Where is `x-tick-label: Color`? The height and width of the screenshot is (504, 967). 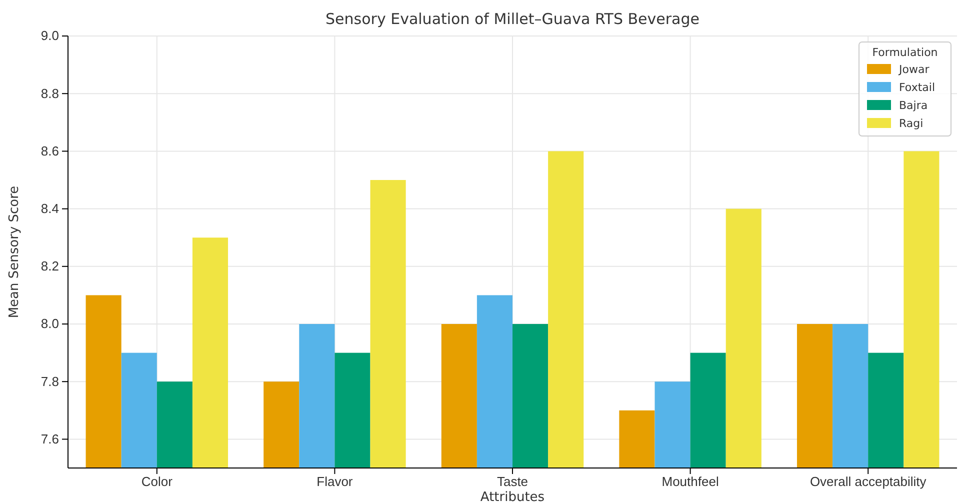 x-tick-label: Color is located at coordinates (157, 482).